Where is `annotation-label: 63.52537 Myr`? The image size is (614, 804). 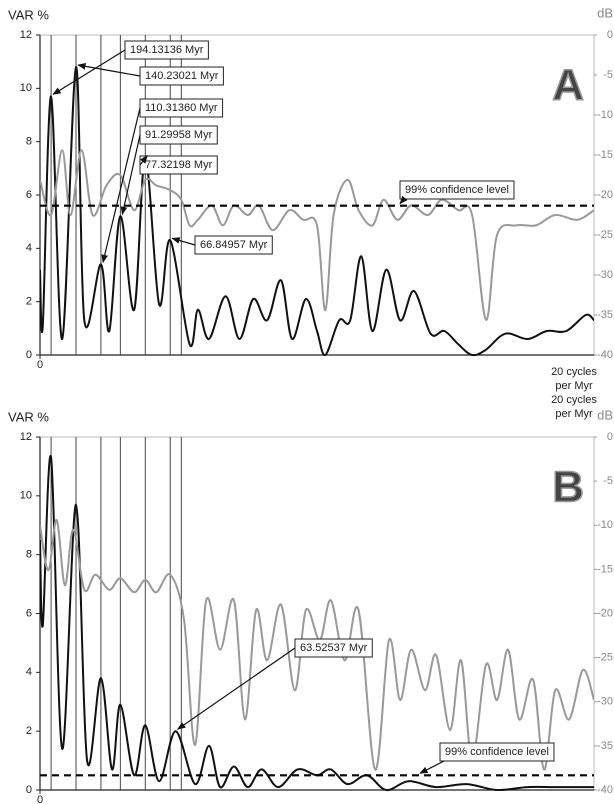
annotation-label: 63.52537 Myr is located at coordinates (334, 648).